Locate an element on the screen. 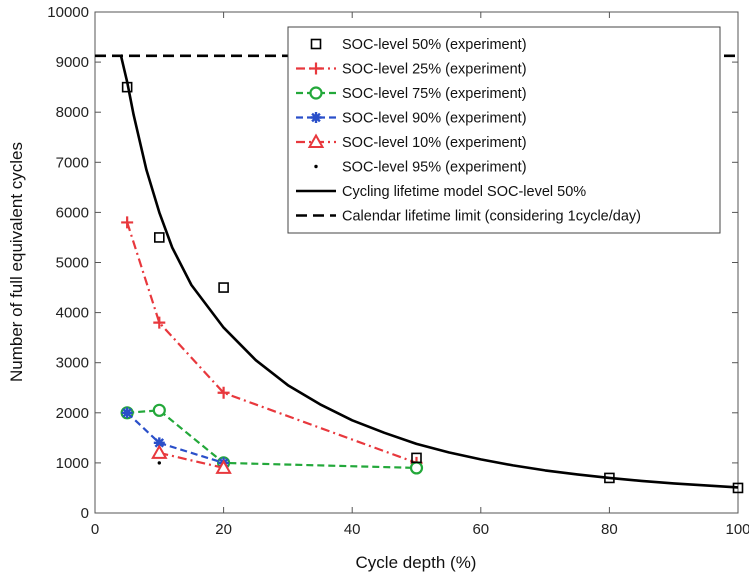  y-tick-label-6: 6000 is located at coordinates (72, 212).